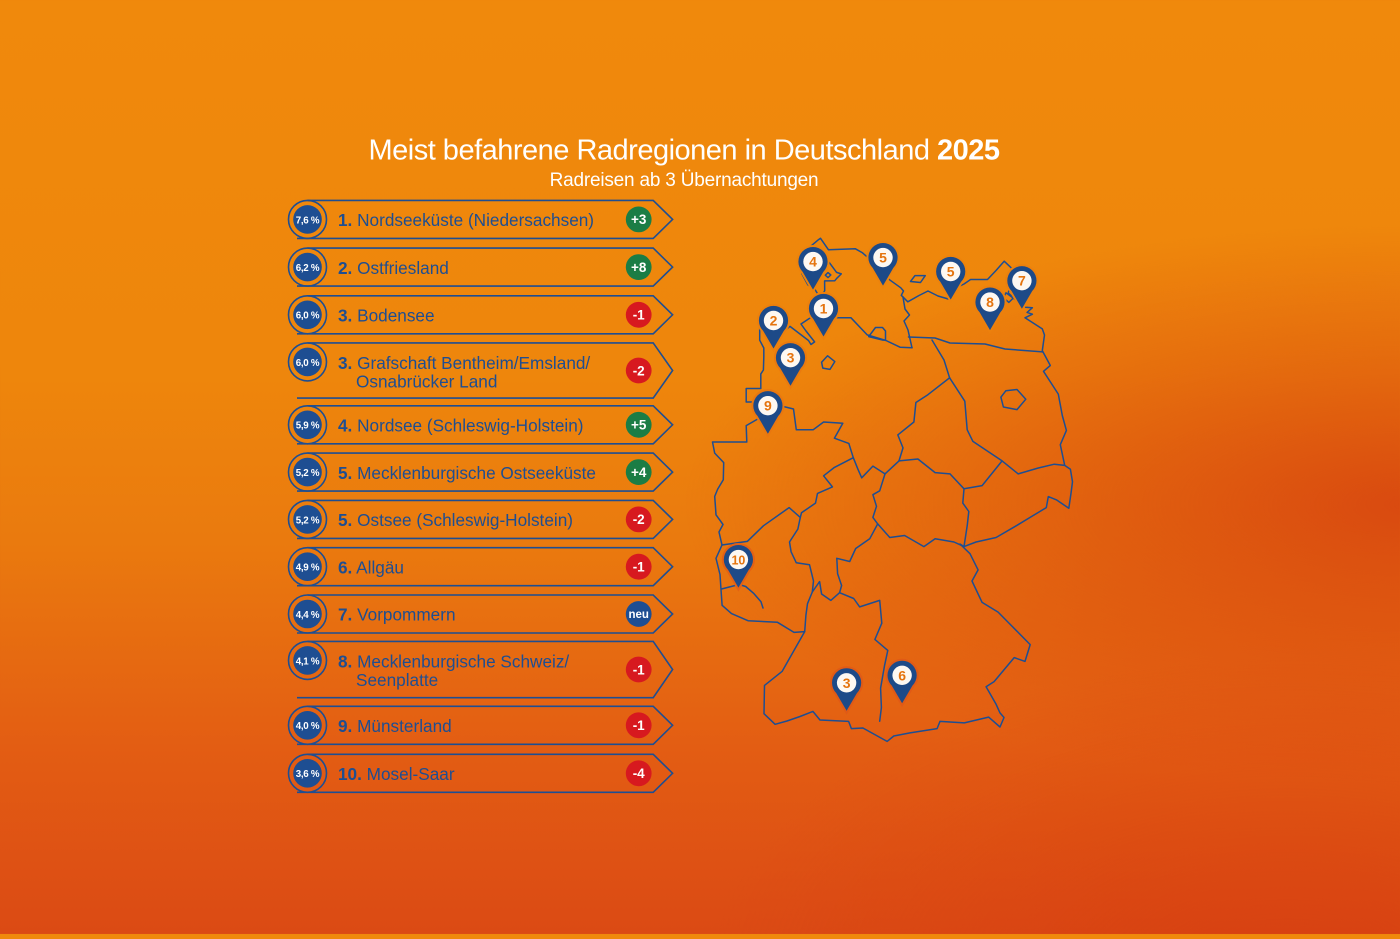 The height and width of the screenshot is (939, 1400). What do you see at coordinates (396, 774) in the screenshot?
I see `svg-text: 10. Mosel-Saar` at bounding box center [396, 774].